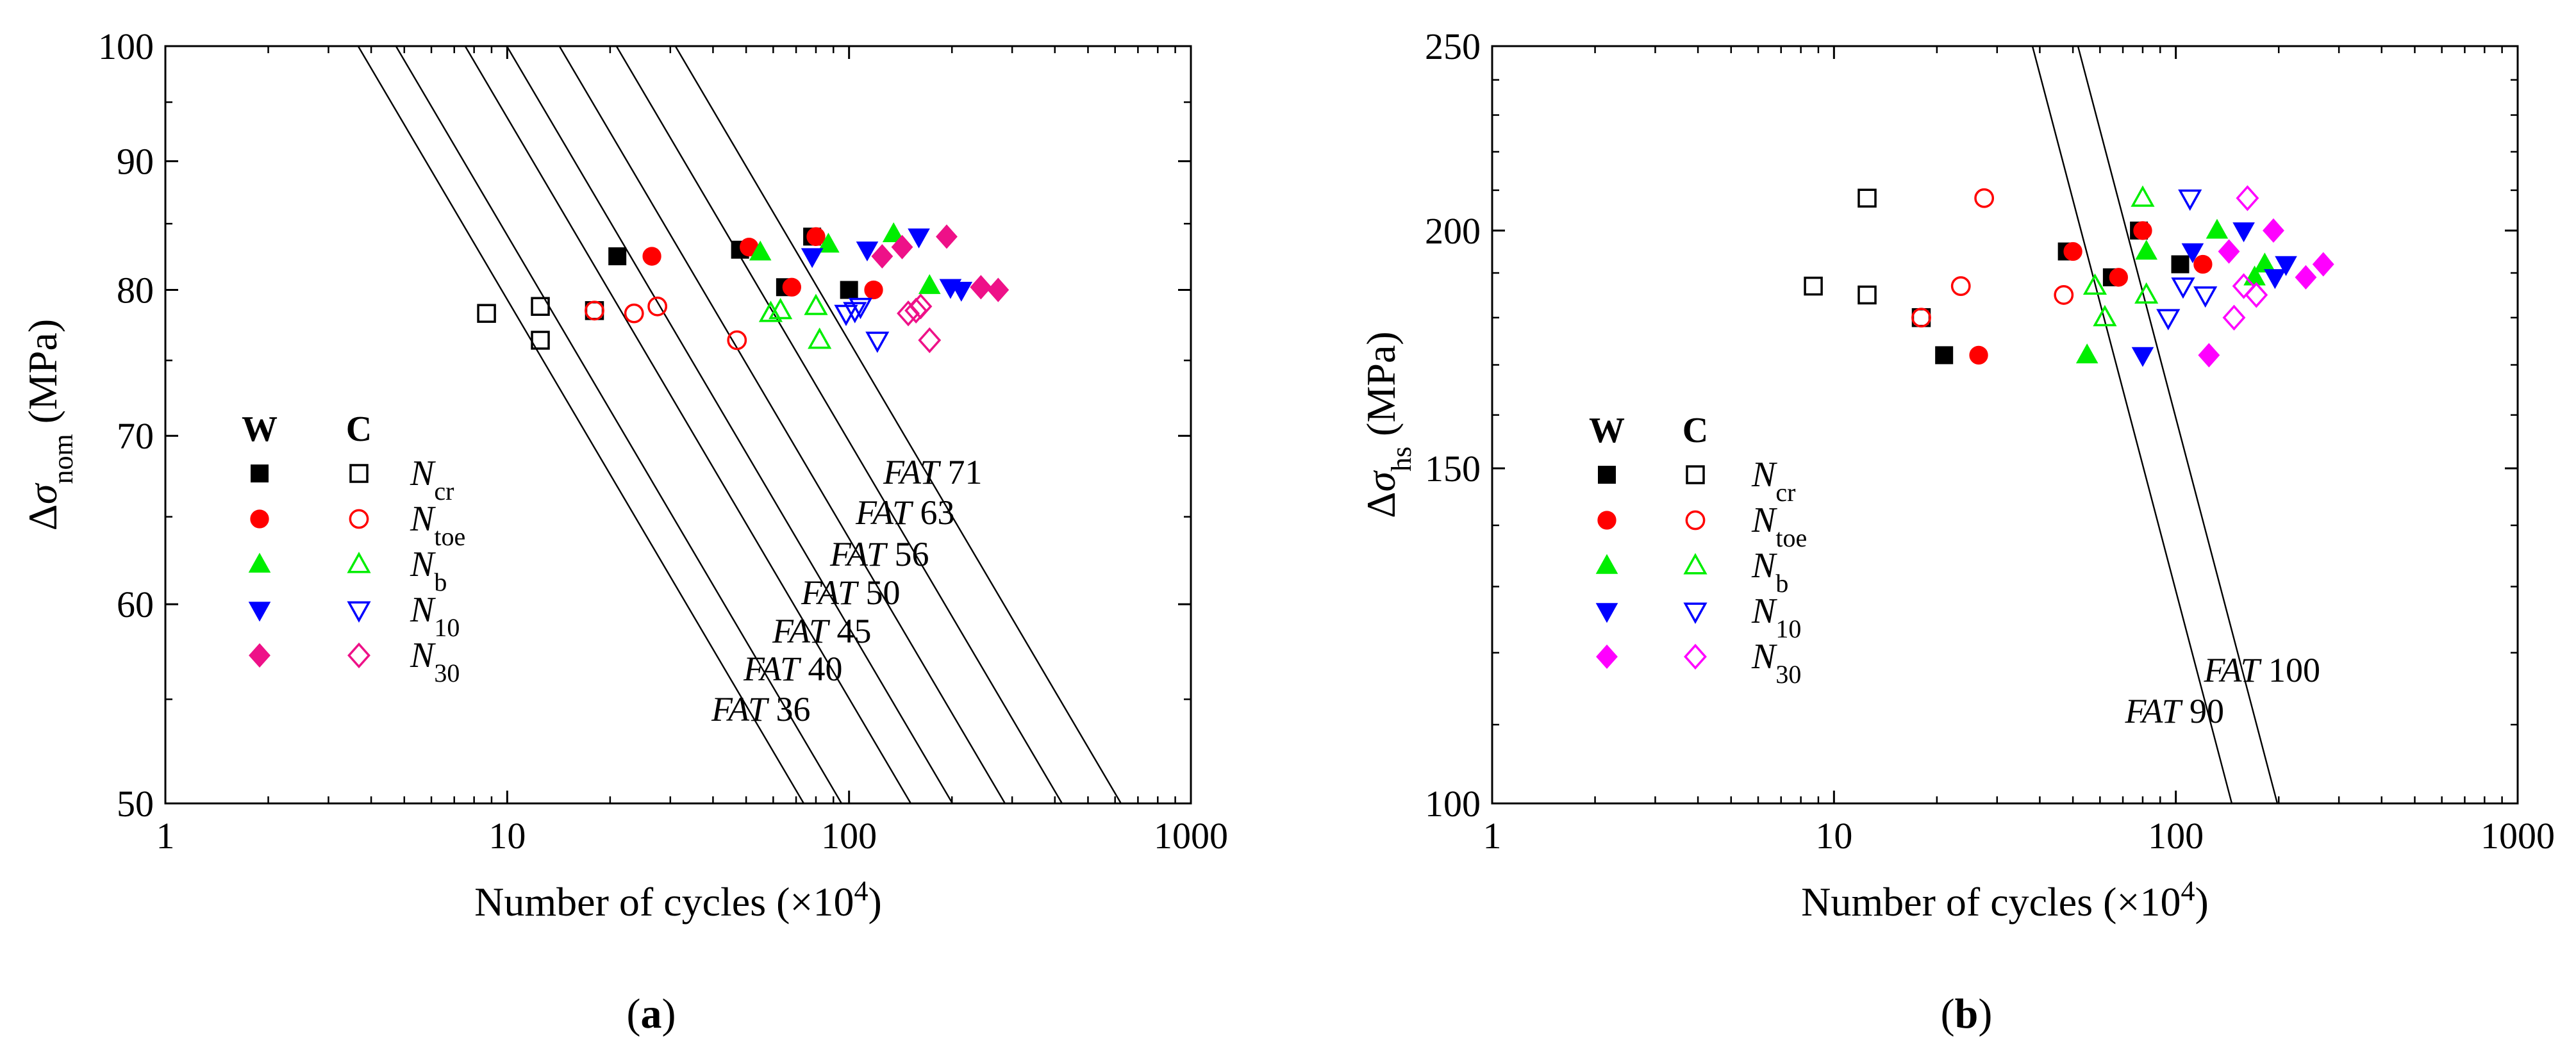 The width and height of the screenshot is (2576, 1052). What do you see at coordinates (135, 162) in the screenshot?
I see `y-tick-label: 90` at bounding box center [135, 162].